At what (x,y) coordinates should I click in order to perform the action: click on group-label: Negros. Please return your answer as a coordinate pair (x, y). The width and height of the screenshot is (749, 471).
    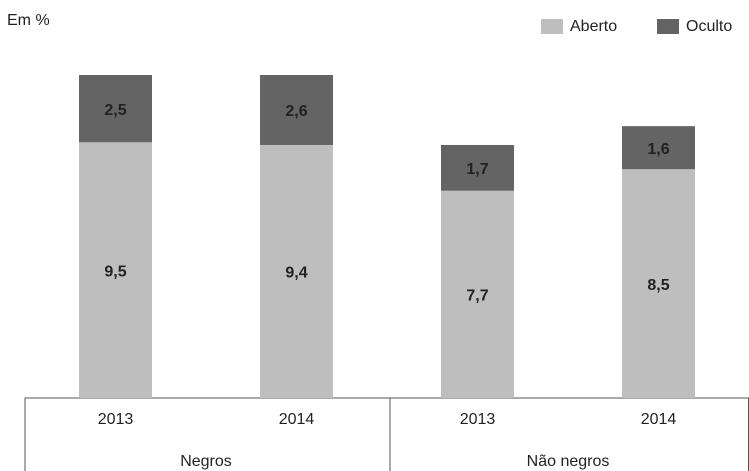
    Looking at the image, I should click on (206, 461).